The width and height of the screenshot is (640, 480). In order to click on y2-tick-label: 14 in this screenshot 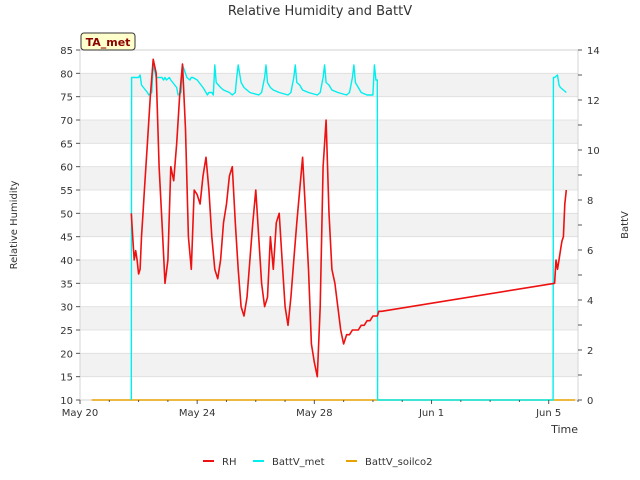, I will do `click(593, 51)`.